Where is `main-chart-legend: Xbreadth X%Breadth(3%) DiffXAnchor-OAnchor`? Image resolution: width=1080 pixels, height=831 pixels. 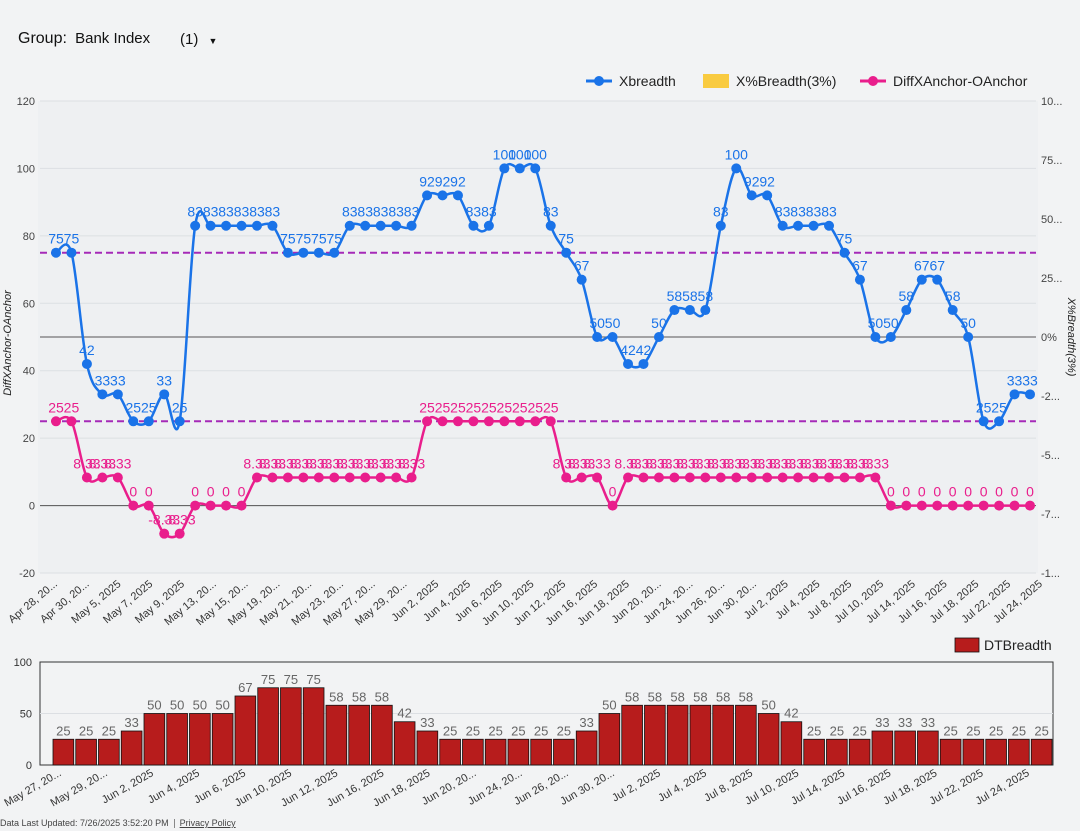 main-chart-legend: Xbreadth X%Breadth(3%) DiffXAnchor-OAnchor is located at coordinates (807, 81).